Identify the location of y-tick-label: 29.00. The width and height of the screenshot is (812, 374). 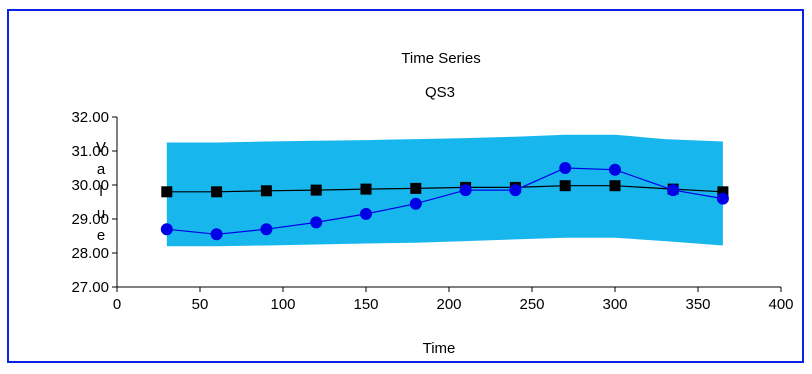
(90, 219).